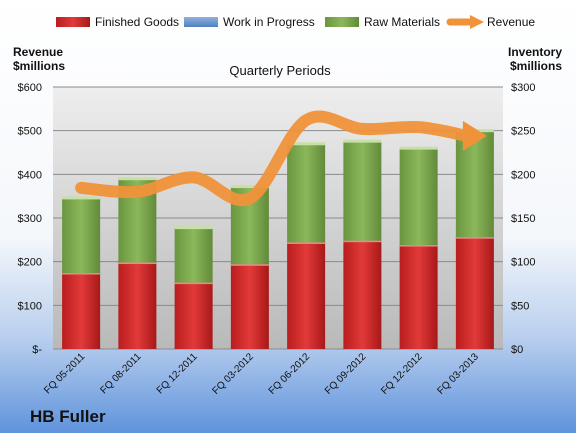 Image resolution: width=576 pixels, height=438 pixels. Describe the element at coordinates (402, 22) in the screenshot. I see `legend-label-raw-materials: Raw Materials` at that location.